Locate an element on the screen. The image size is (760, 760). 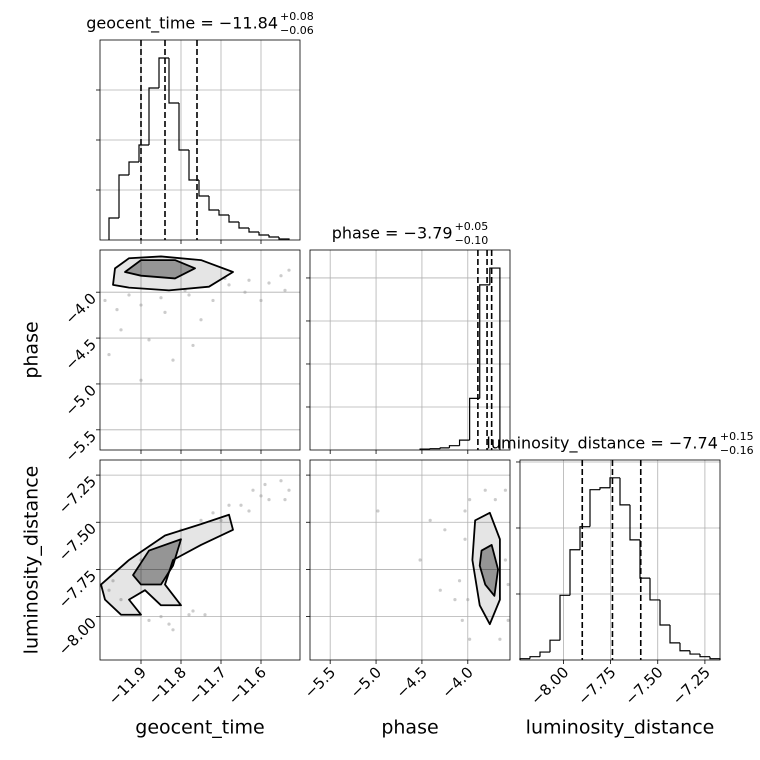
y-tick-label: −7.25 is located at coordinates (77, 494).